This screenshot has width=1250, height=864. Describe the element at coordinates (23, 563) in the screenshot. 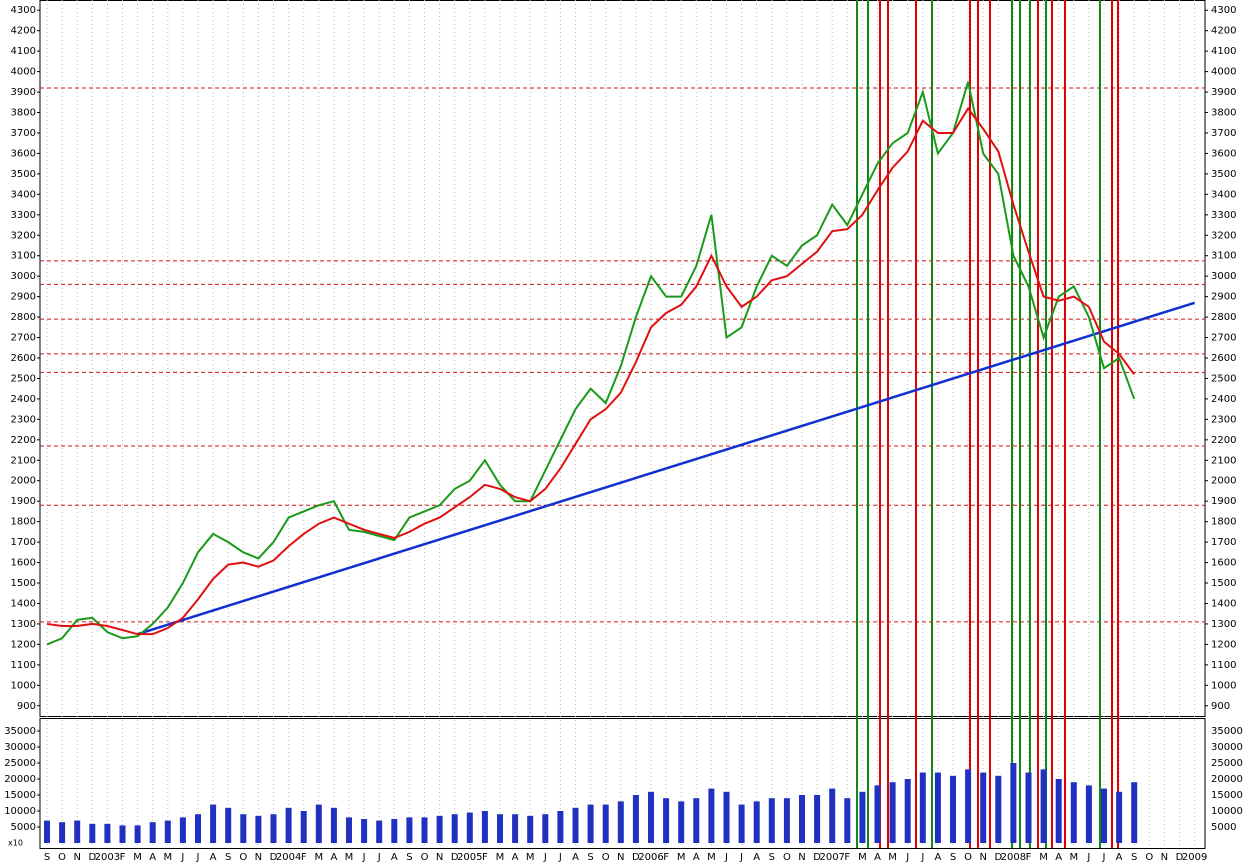

I see `y-tick-label: 1600` at that location.